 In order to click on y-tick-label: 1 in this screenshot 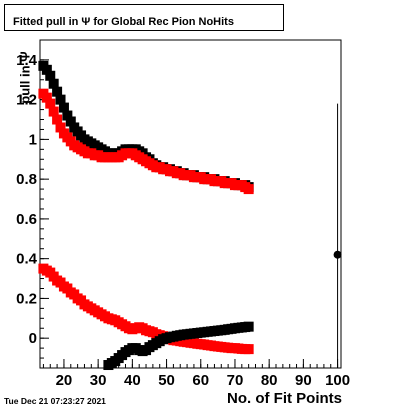, I will do `click(33, 139)`.